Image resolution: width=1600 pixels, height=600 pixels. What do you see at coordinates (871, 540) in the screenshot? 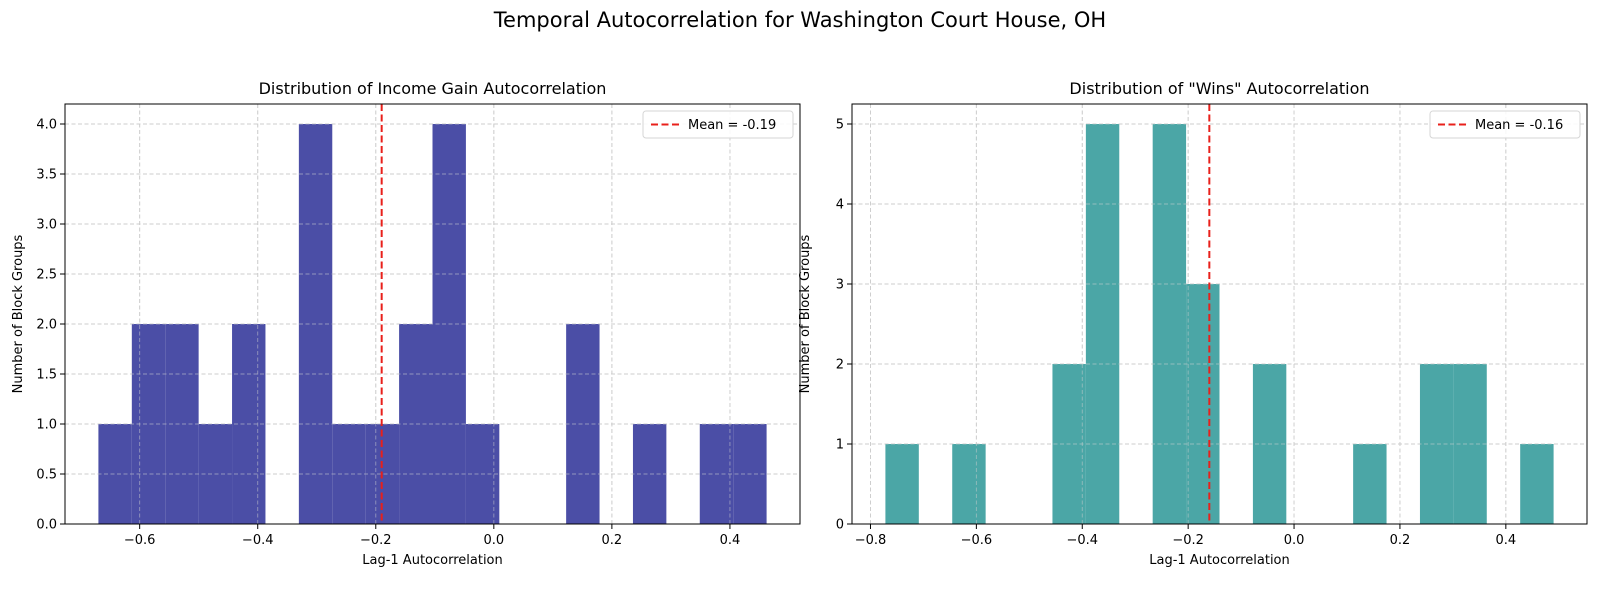
I see `x-tick-label: −0.8` at bounding box center [871, 540].